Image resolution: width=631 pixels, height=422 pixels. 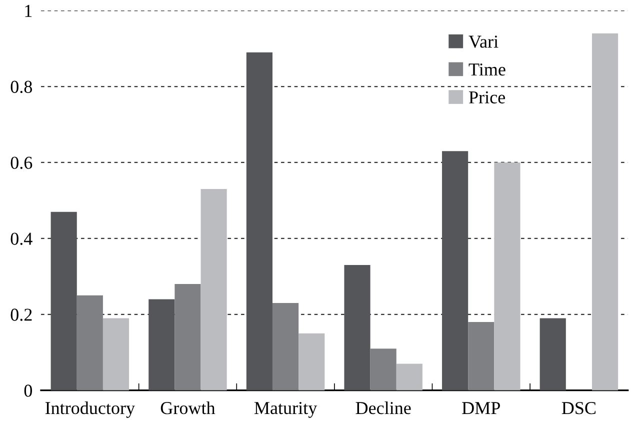 What do you see at coordinates (487, 69) in the screenshot?
I see `legend-label: Time` at bounding box center [487, 69].